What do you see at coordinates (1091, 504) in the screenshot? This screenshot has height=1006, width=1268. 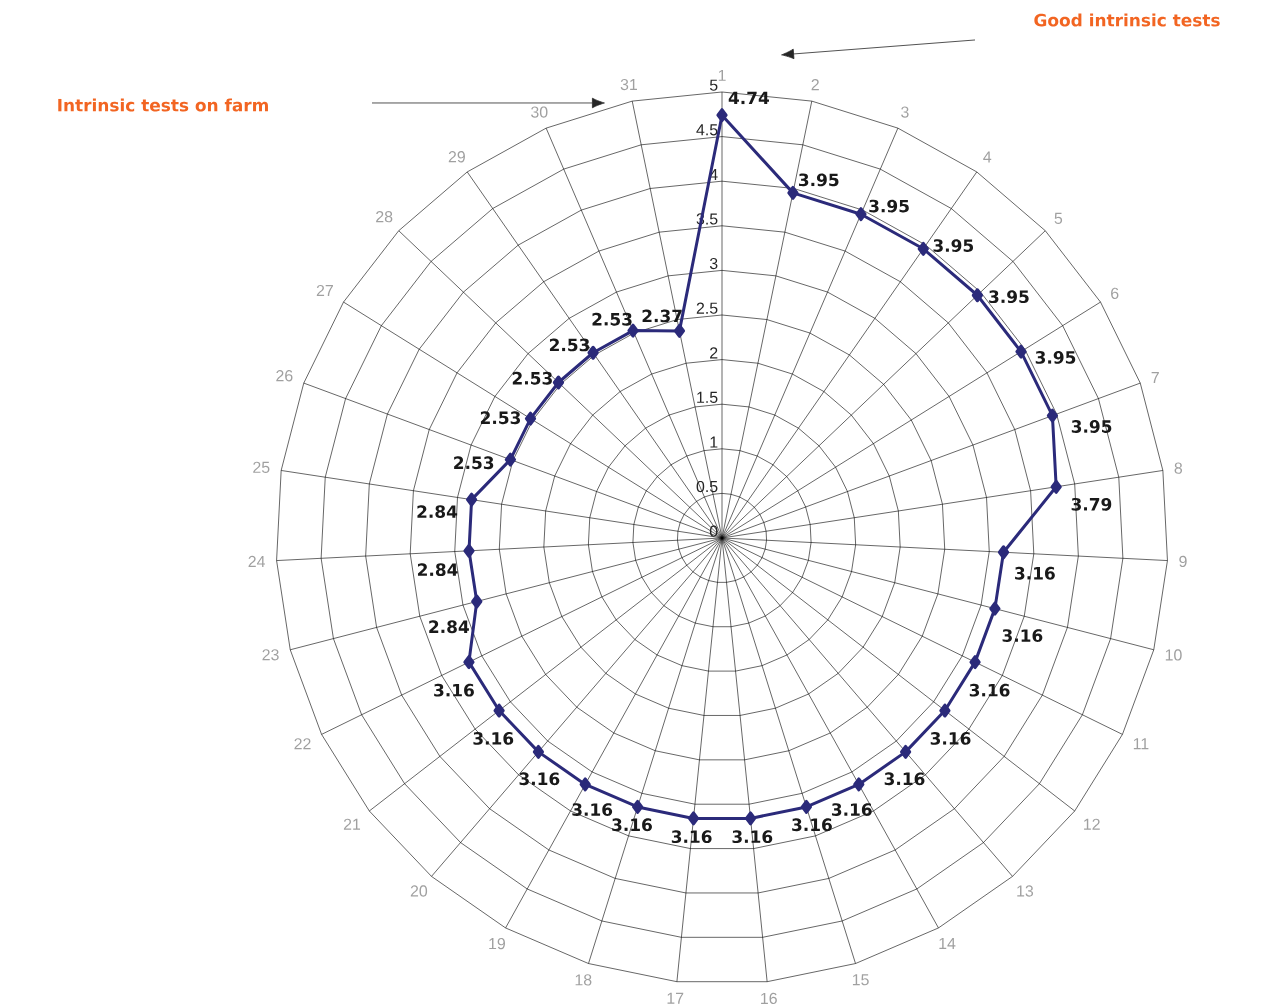 I see `data-label: 3.79` at bounding box center [1091, 504].